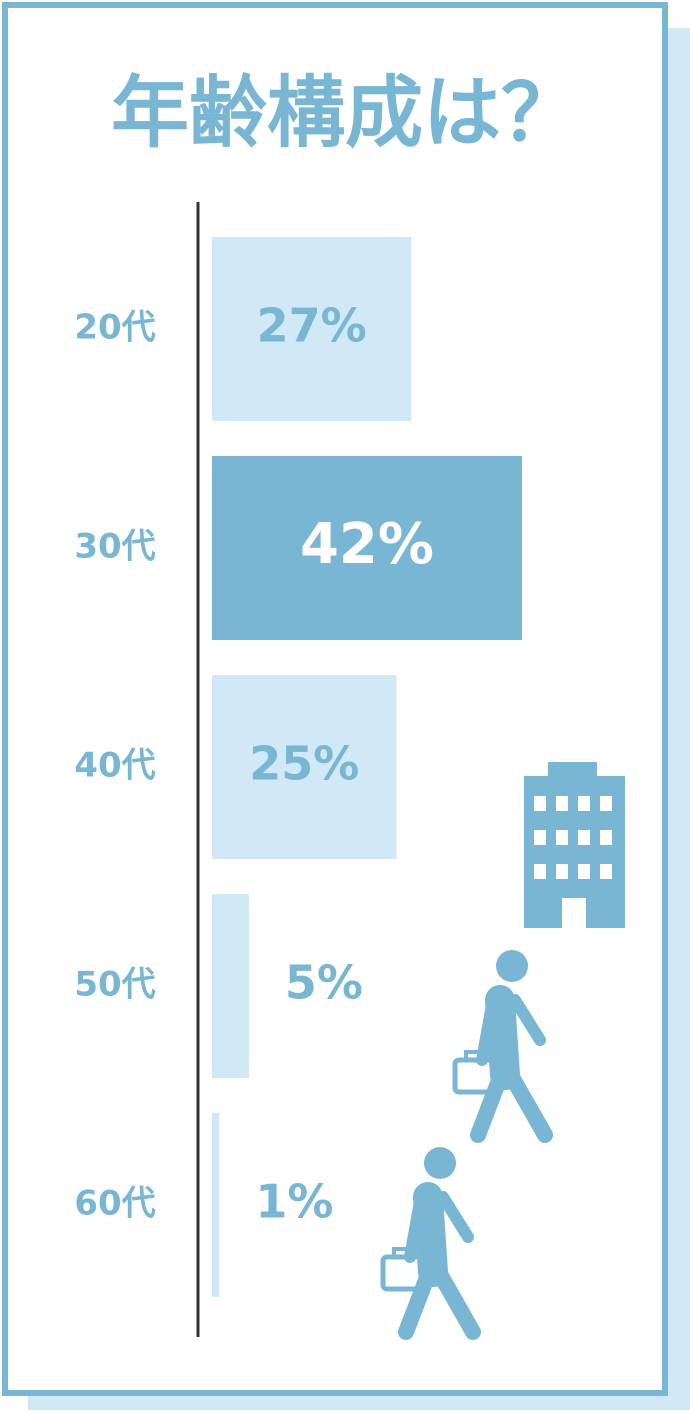 The height and width of the screenshot is (1414, 690). What do you see at coordinates (574, 845) in the screenshot?
I see `building-icon` at bounding box center [574, 845].